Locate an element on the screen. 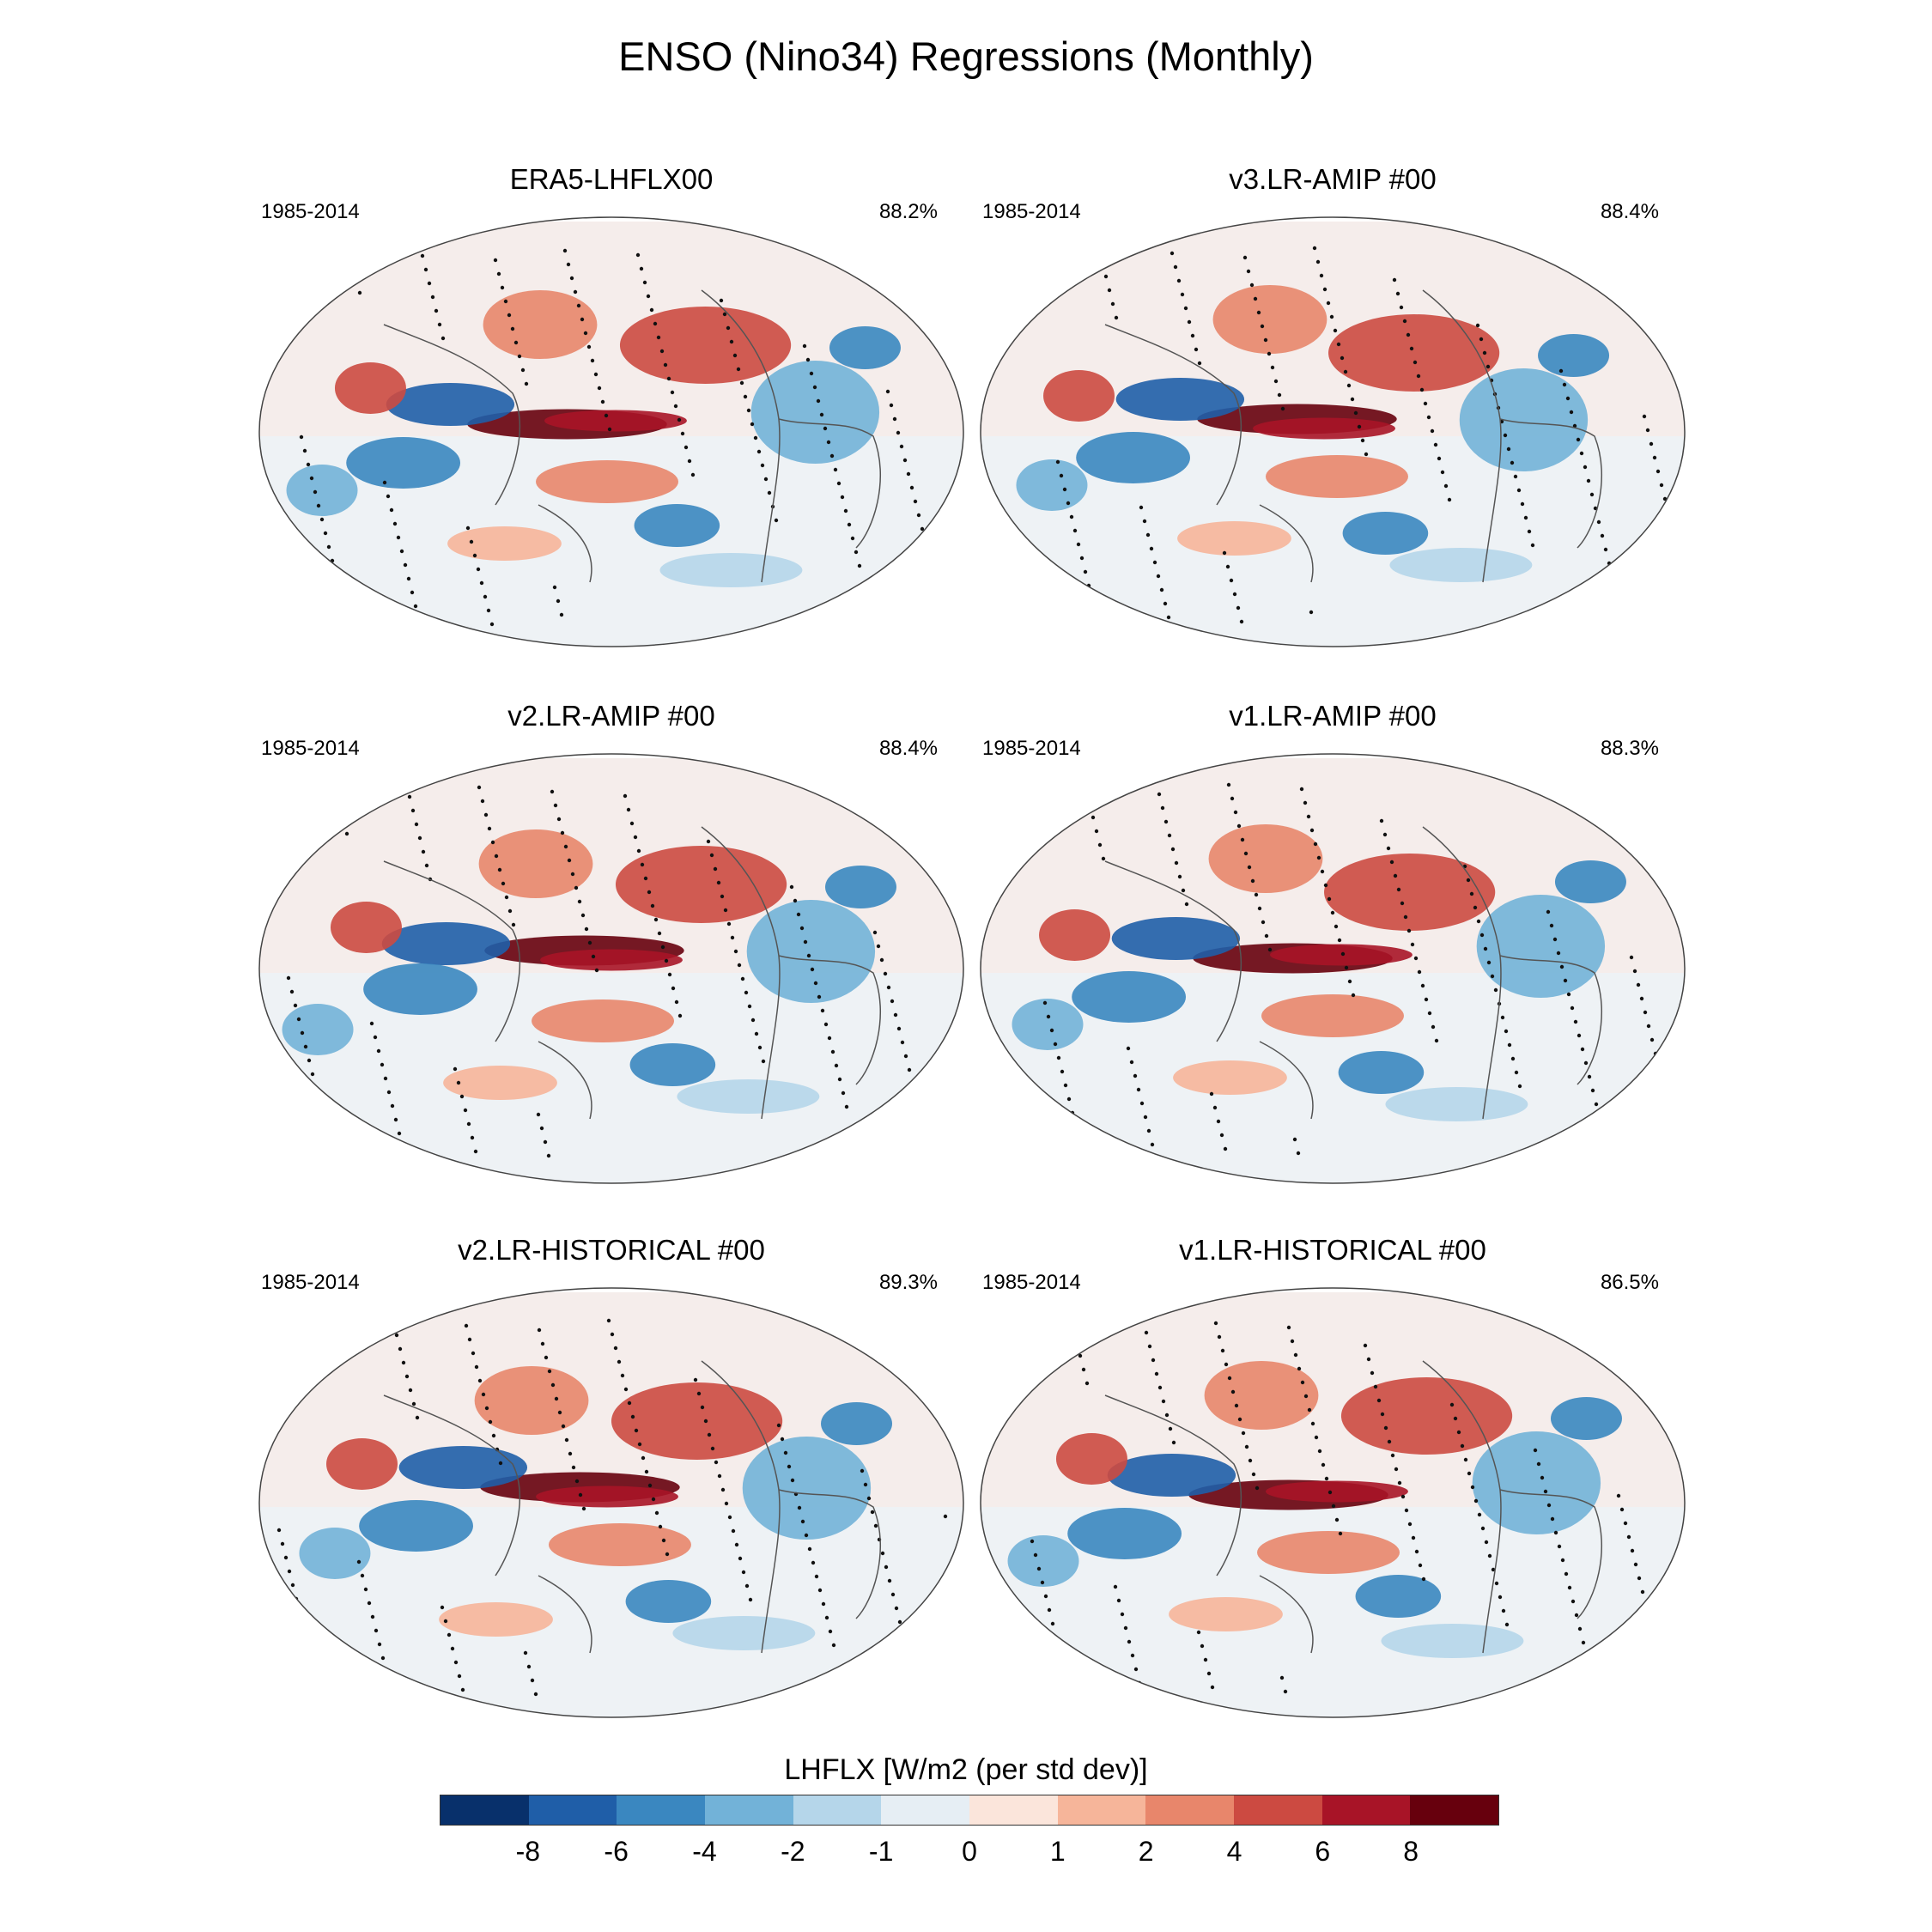  colorbar is located at coordinates (969, 1811).